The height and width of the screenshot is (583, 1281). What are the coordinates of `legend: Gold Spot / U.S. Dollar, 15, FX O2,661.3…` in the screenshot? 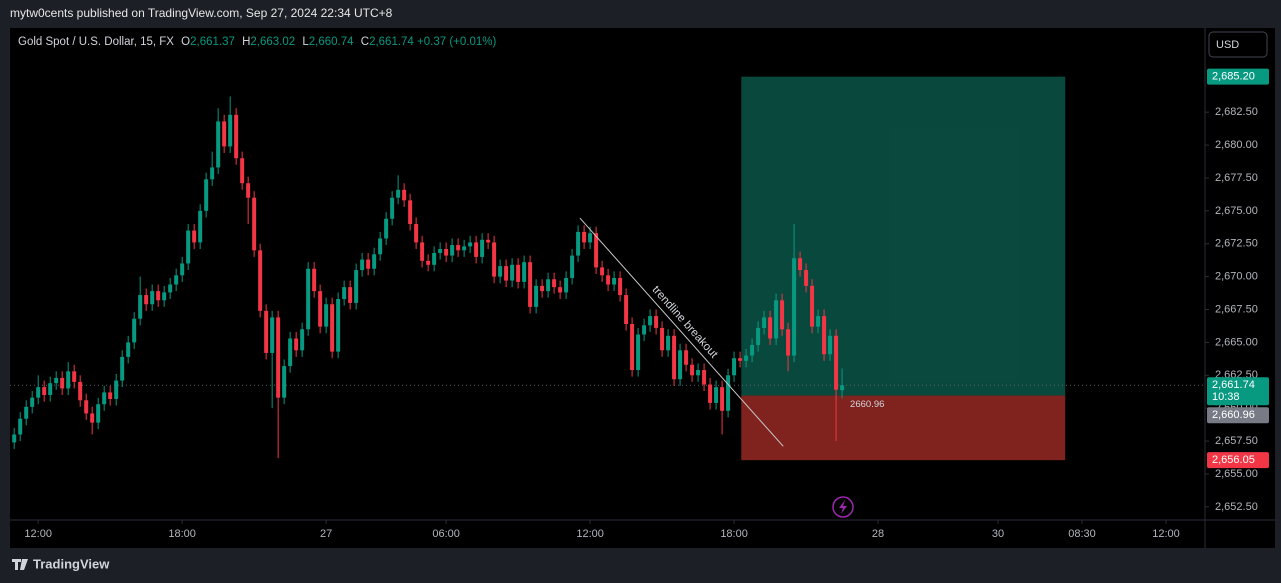 It's located at (257, 42).